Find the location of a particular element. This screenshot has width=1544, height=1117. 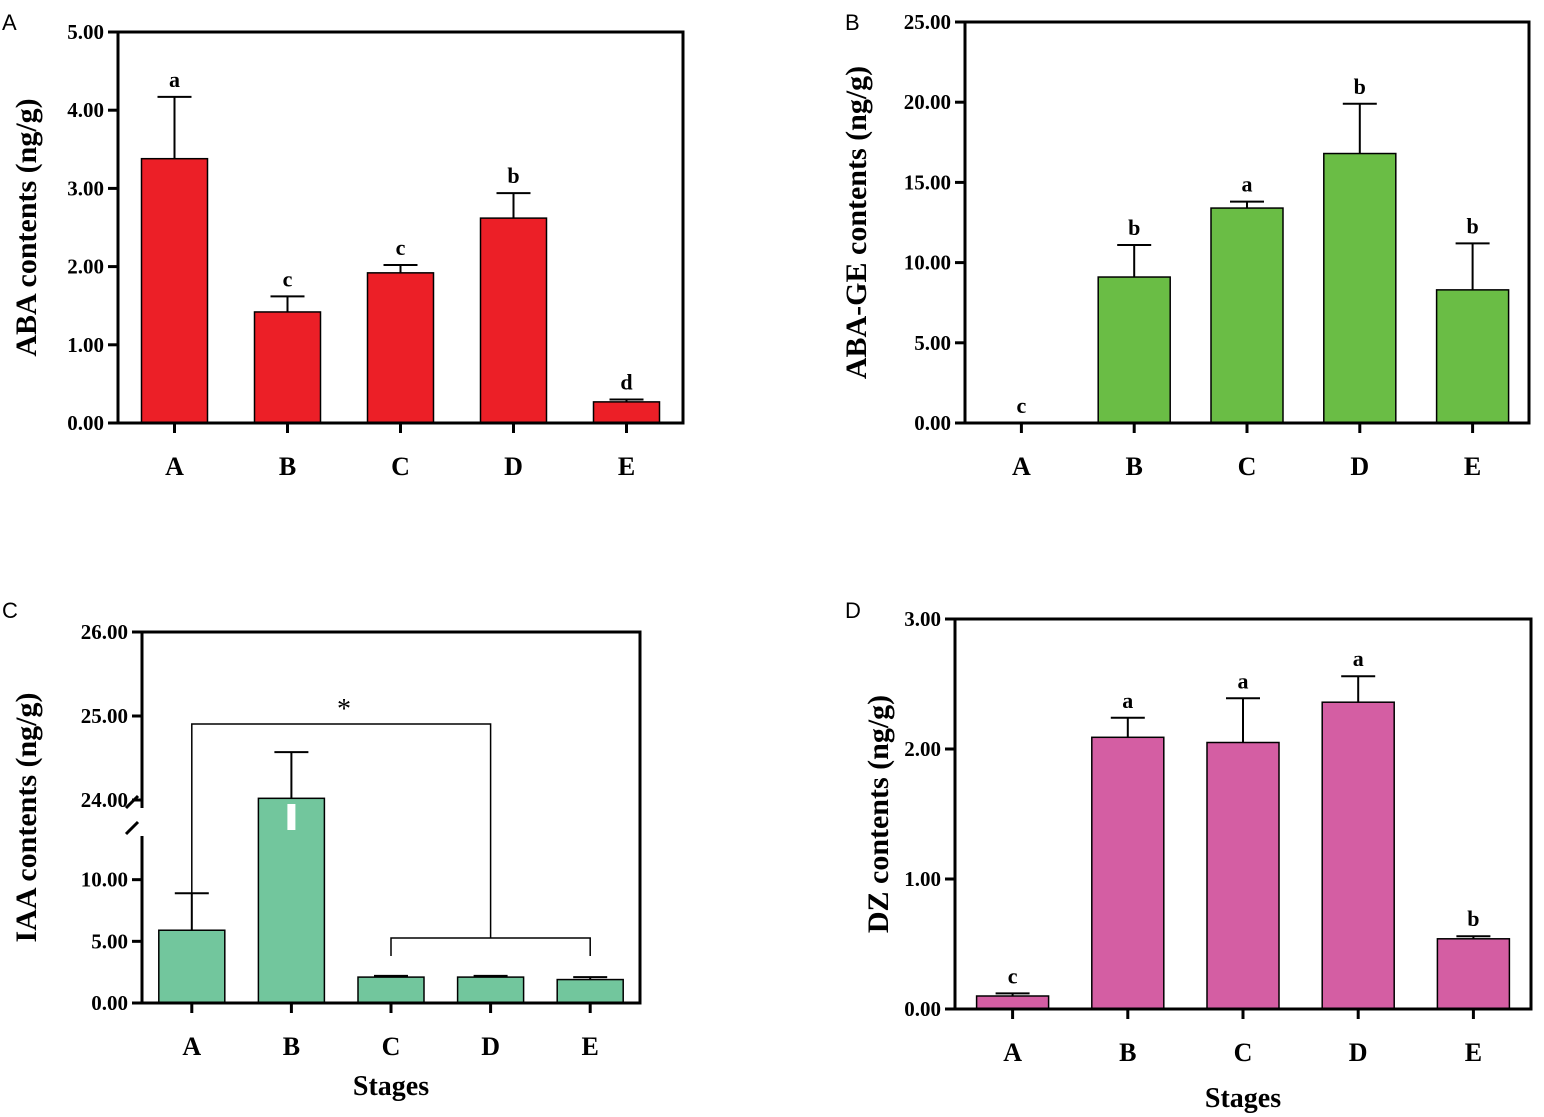

panel-label: C is located at coordinates (10, 610).